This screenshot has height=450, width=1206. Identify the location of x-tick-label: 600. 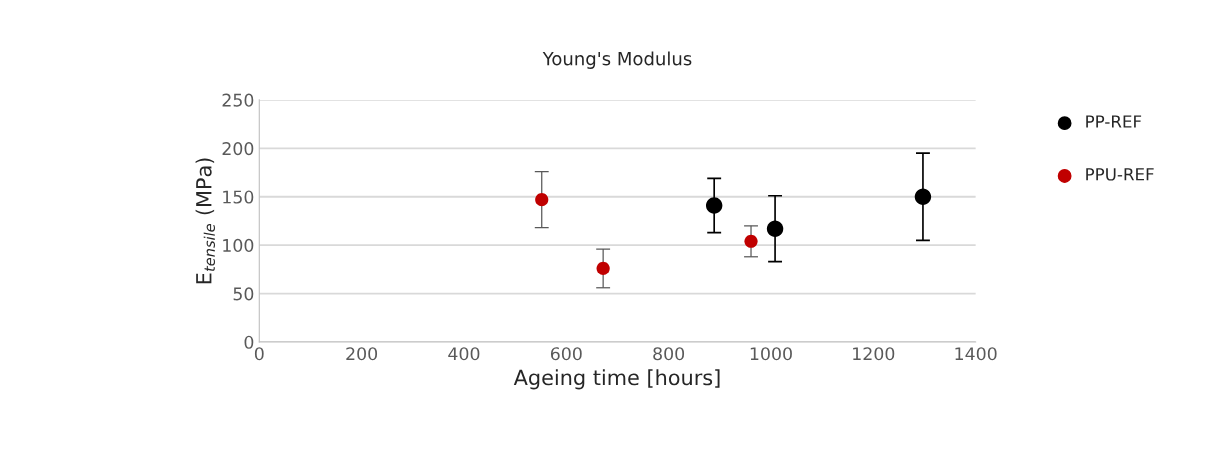
(566, 354).